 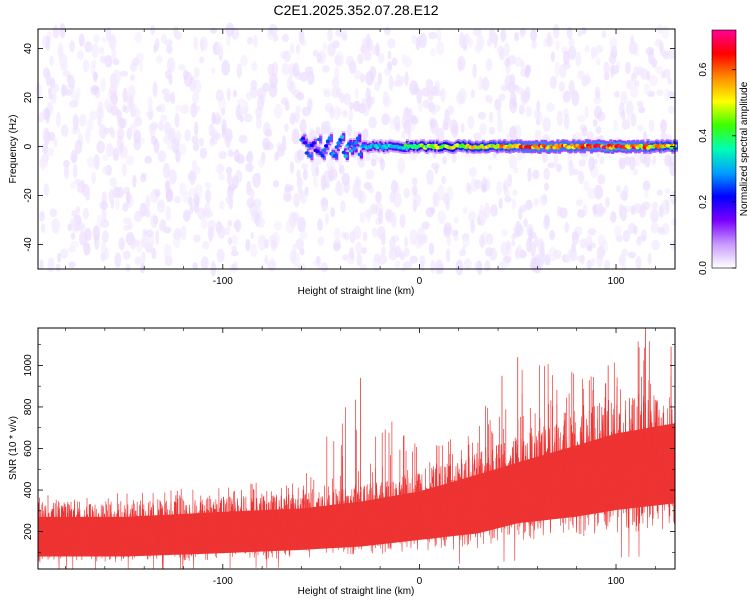 What do you see at coordinates (703, 268) in the screenshot?
I see `colorbar-tick-label: 0.0` at bounding box center [703, 268].